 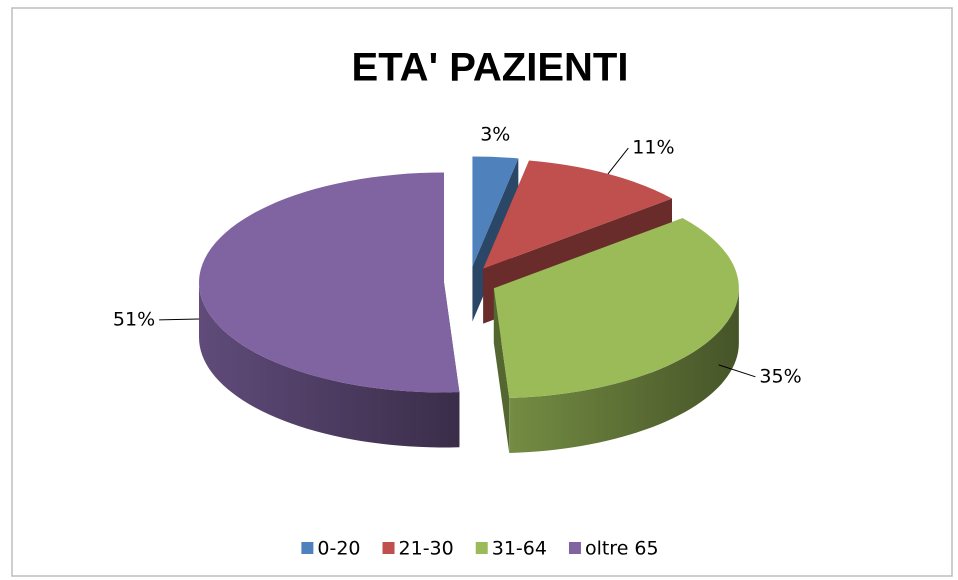 I want to click on legend-label: 31-64, so click(x=519, y=549).